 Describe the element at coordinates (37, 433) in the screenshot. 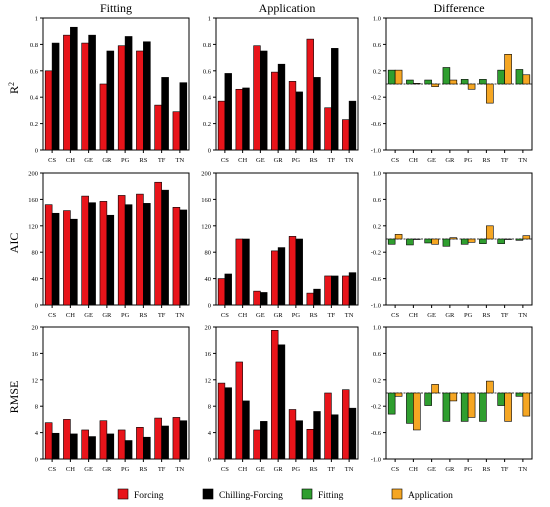

I see `y-tick-label: 4` at that location.